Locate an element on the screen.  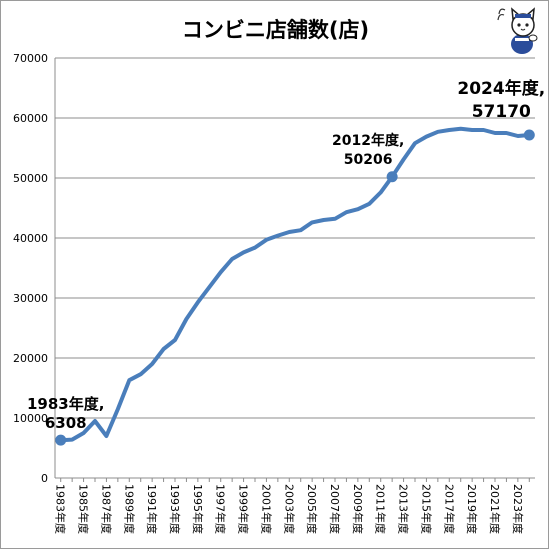
y-tick-label: 0 is located at coordinates (44, 478).